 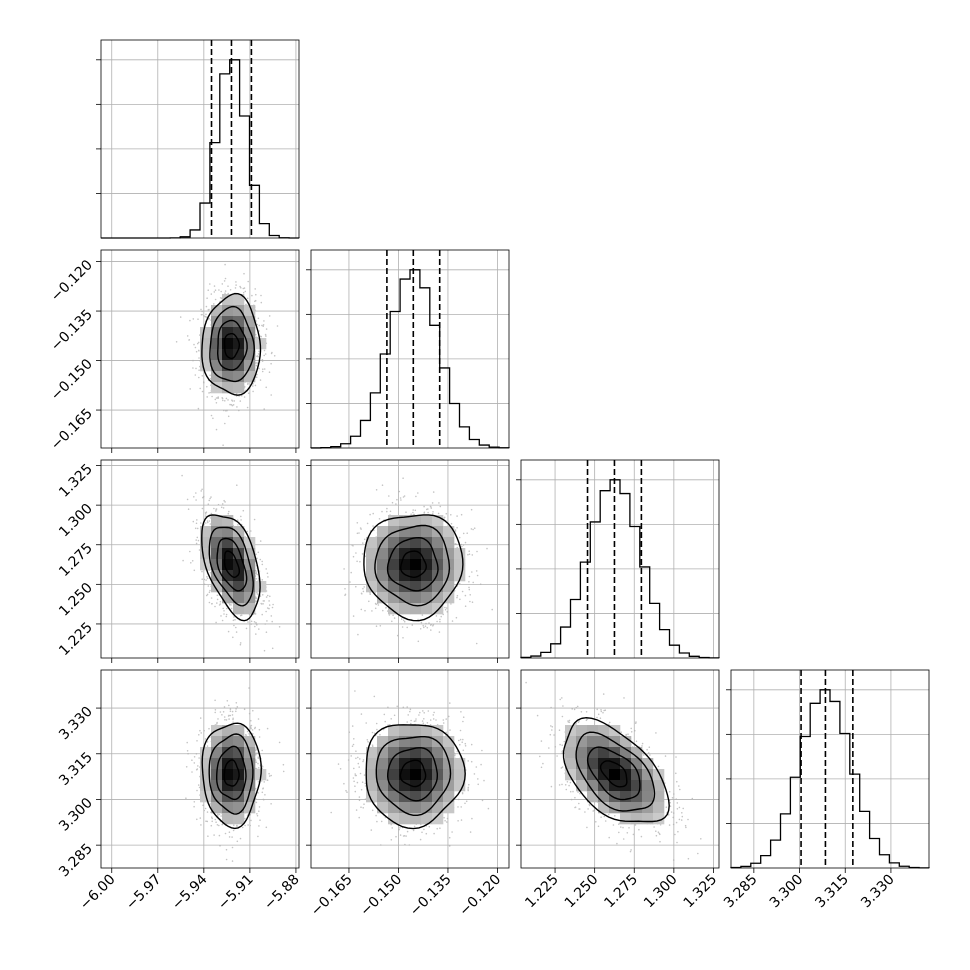 What do you see at coordinates (830, 779) in the screenshot?
I see `histogram-bars` at bounding box center [830, 779].